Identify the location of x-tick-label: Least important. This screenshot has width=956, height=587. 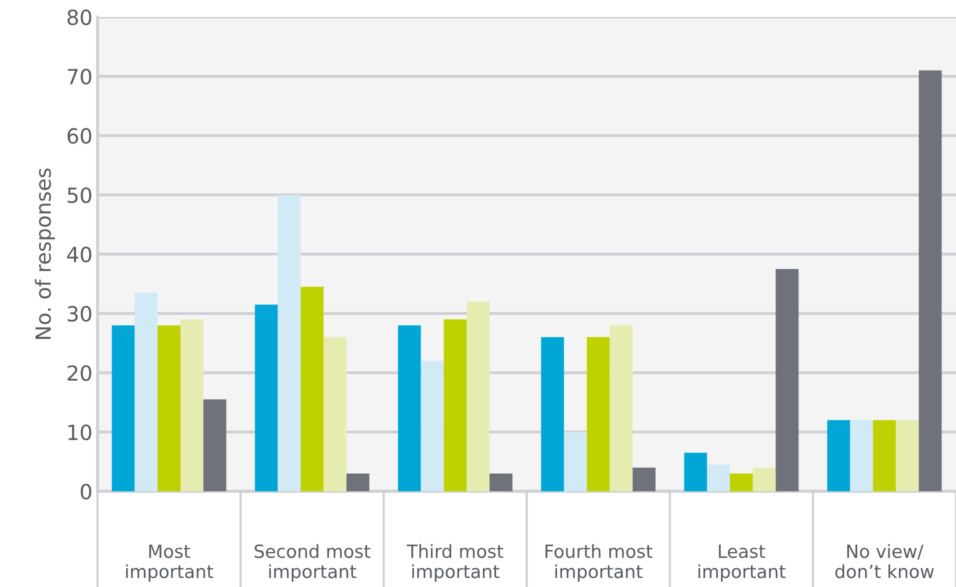
(742, 563).